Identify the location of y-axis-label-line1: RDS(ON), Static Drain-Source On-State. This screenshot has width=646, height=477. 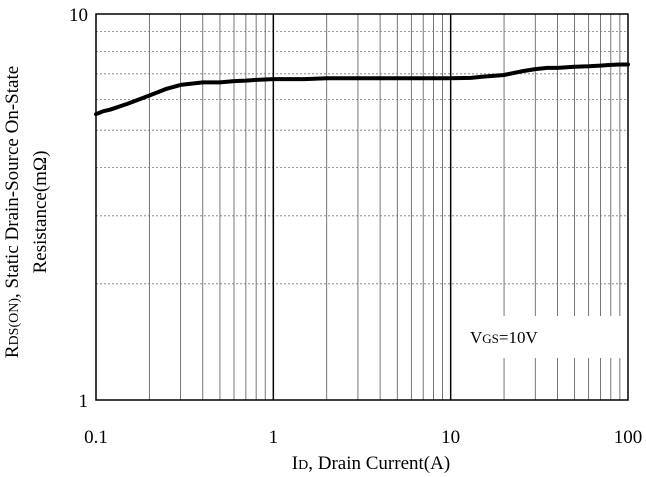
(12, 212).